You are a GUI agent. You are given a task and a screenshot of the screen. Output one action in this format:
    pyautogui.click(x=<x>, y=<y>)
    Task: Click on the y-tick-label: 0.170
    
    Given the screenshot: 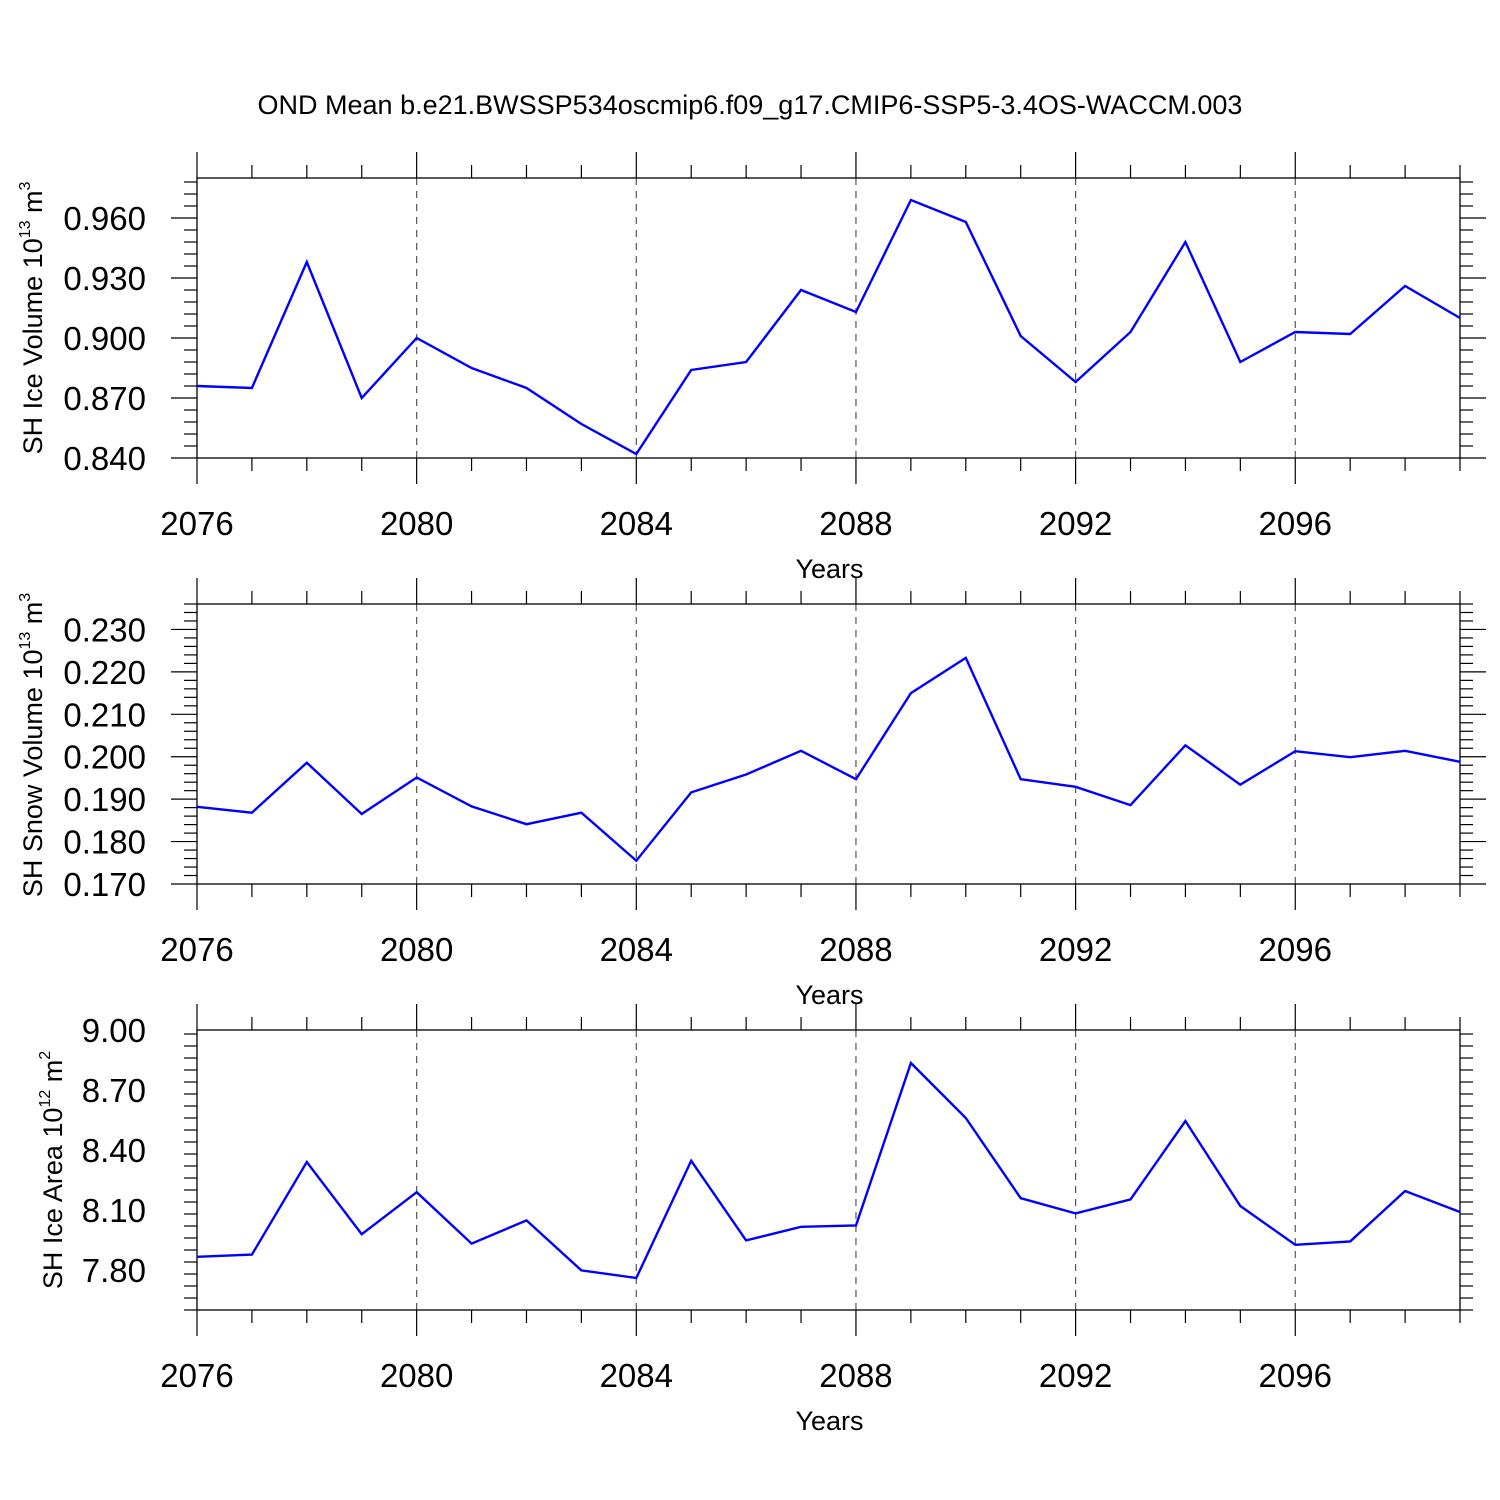 What is the action you would take?
    pyautogui.click(x=104, y=884)
    